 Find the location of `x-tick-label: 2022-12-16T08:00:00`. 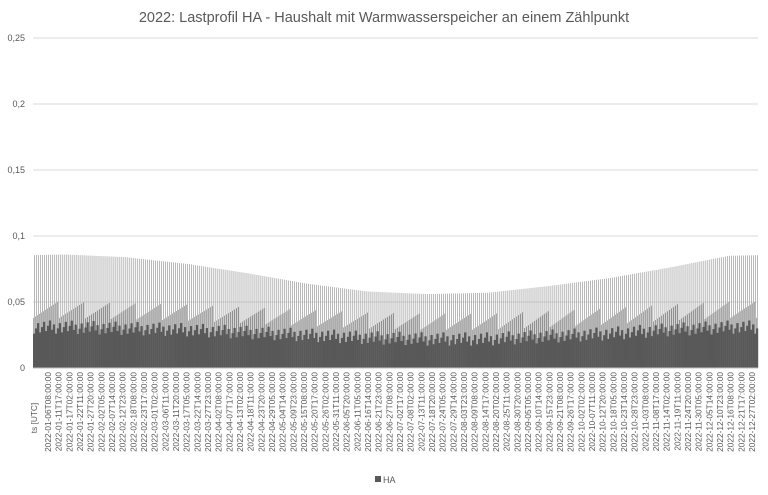

x-tick-label: 2022-12-16T08:00:00 is located at coordinates (731, 412).